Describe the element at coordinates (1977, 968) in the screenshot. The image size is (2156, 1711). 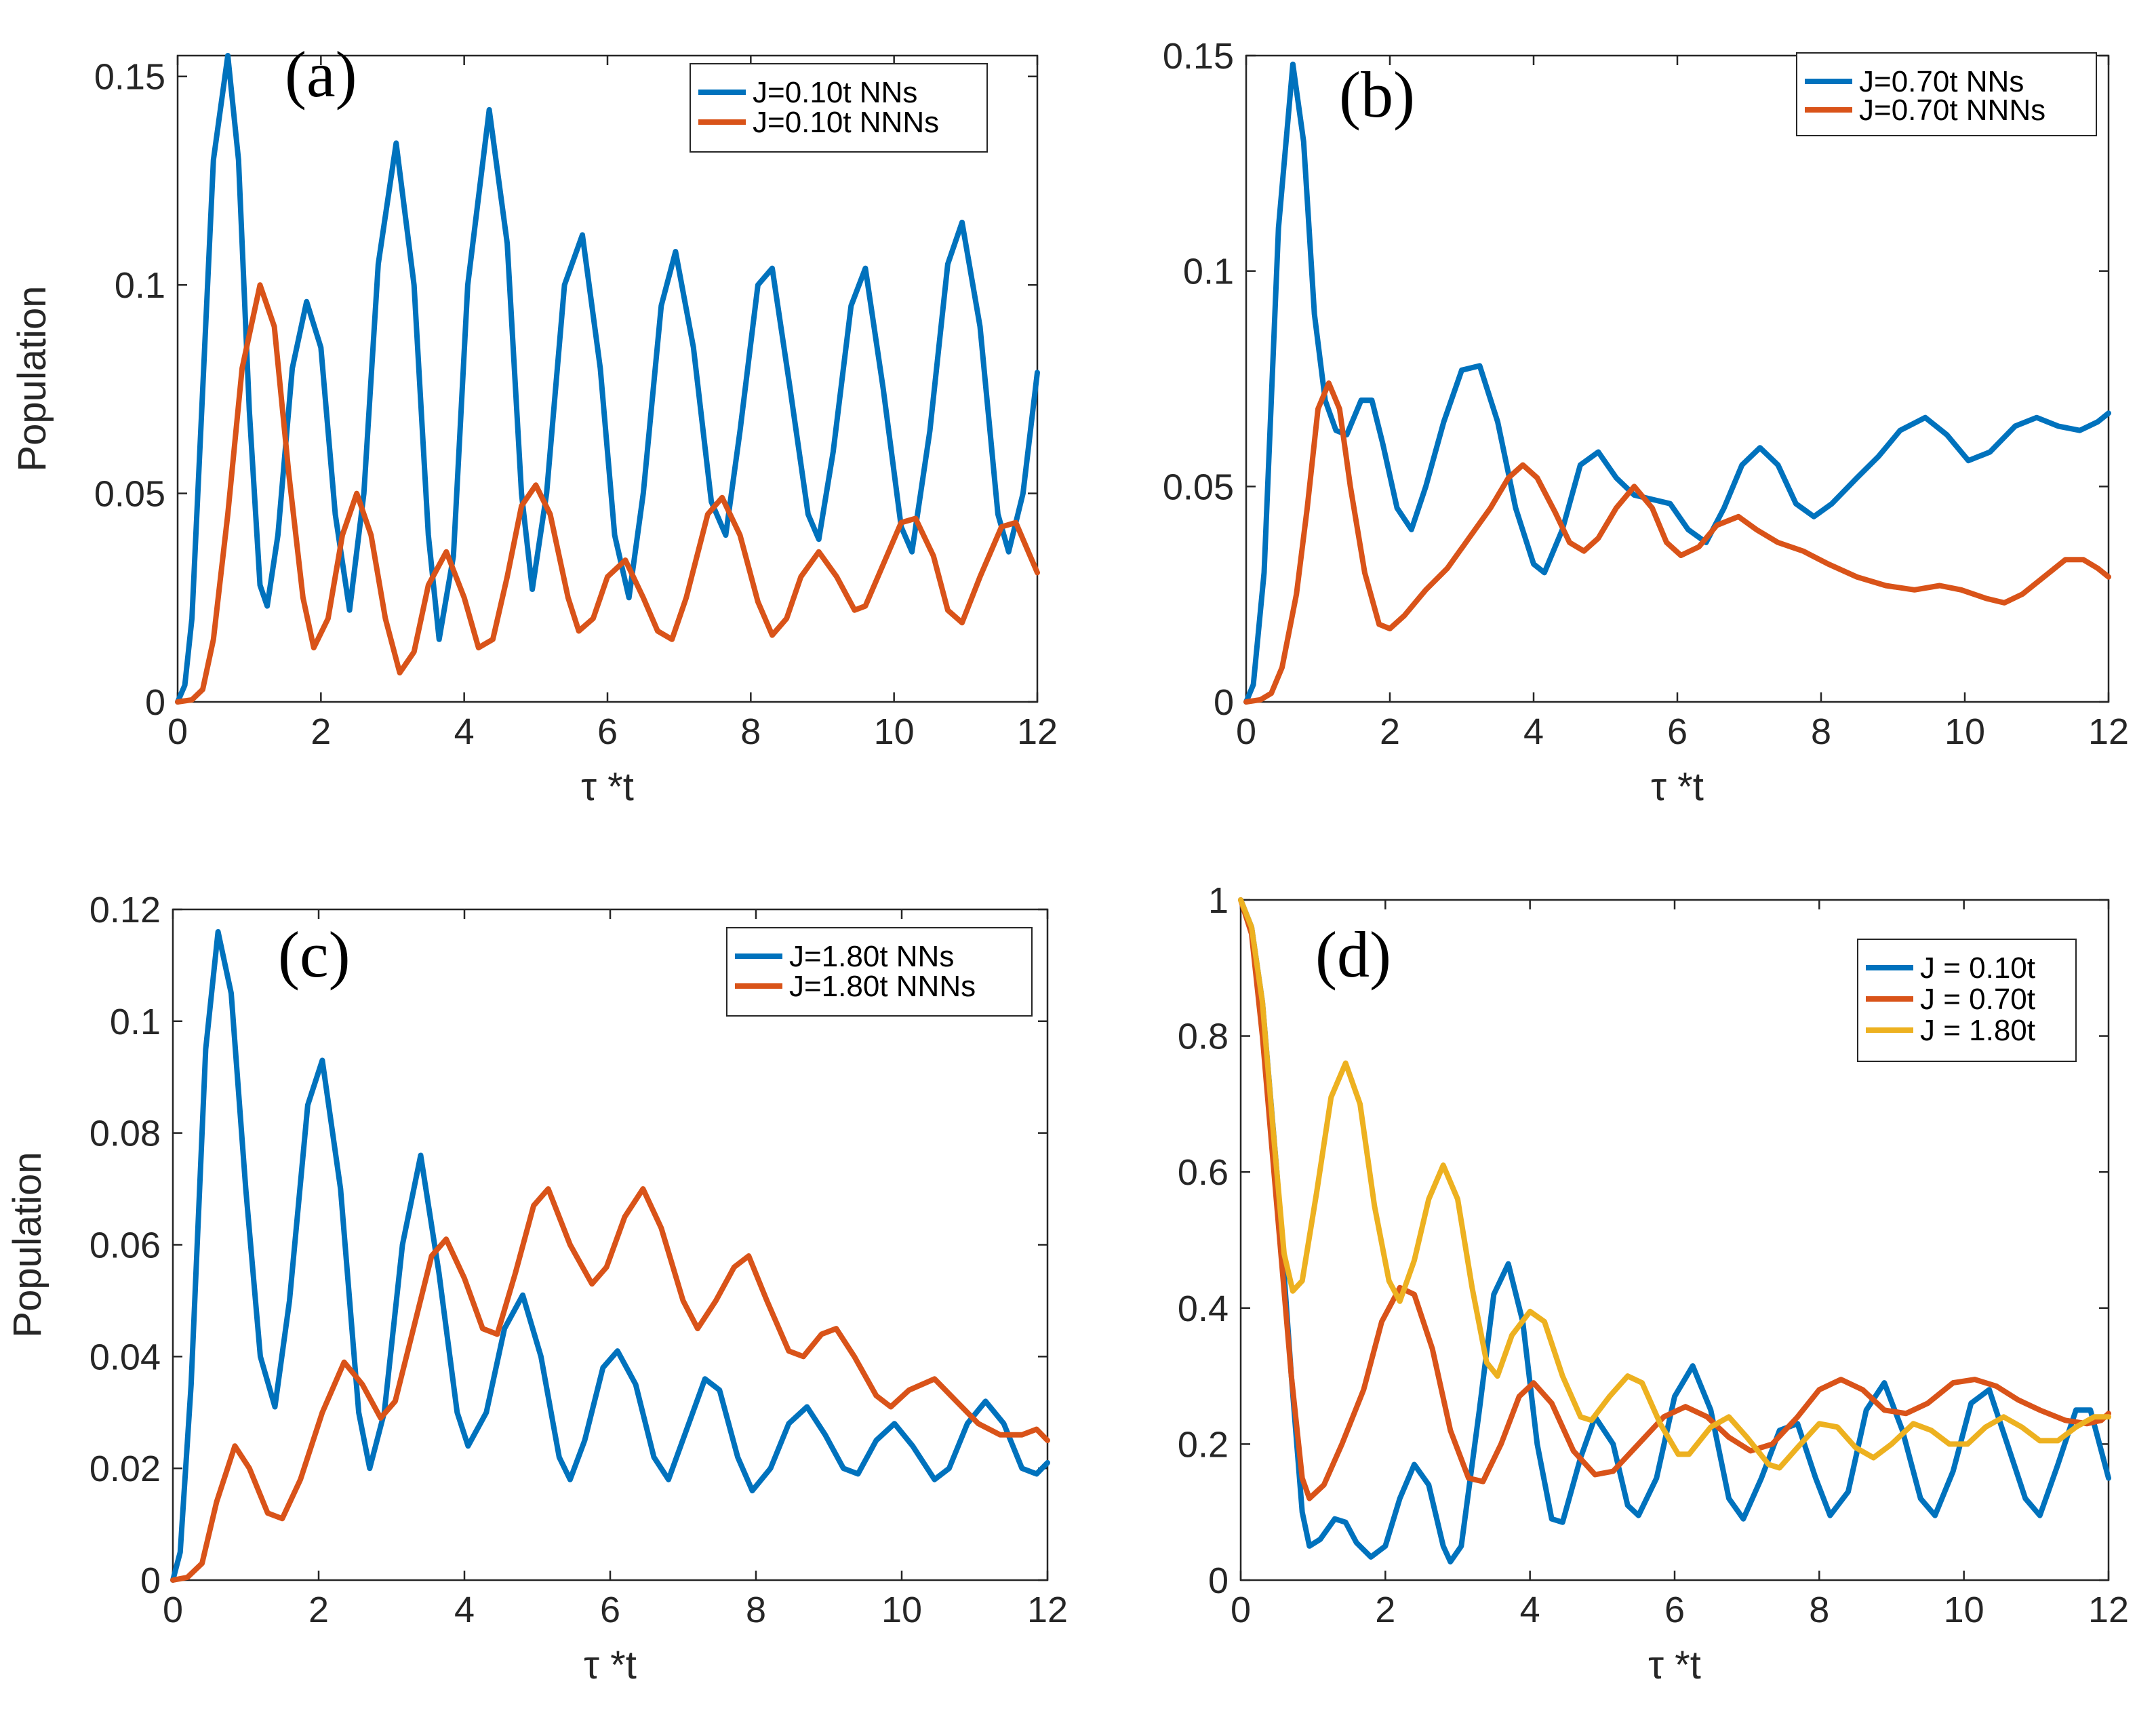
I see `legend-entry: J = 0.10t` at that location.